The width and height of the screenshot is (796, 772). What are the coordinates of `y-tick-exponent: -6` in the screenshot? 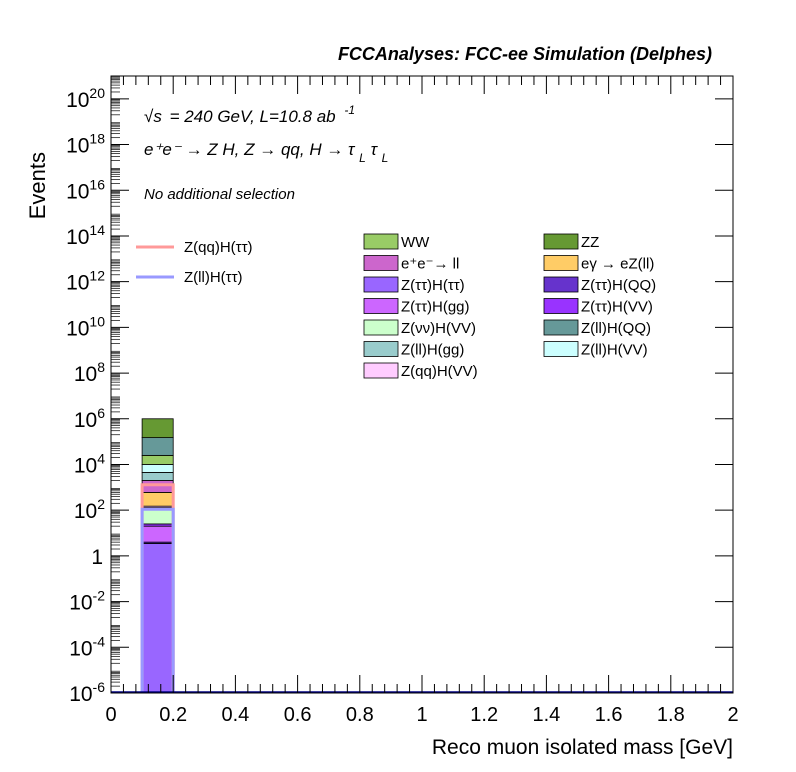 It's located at (99, 687).